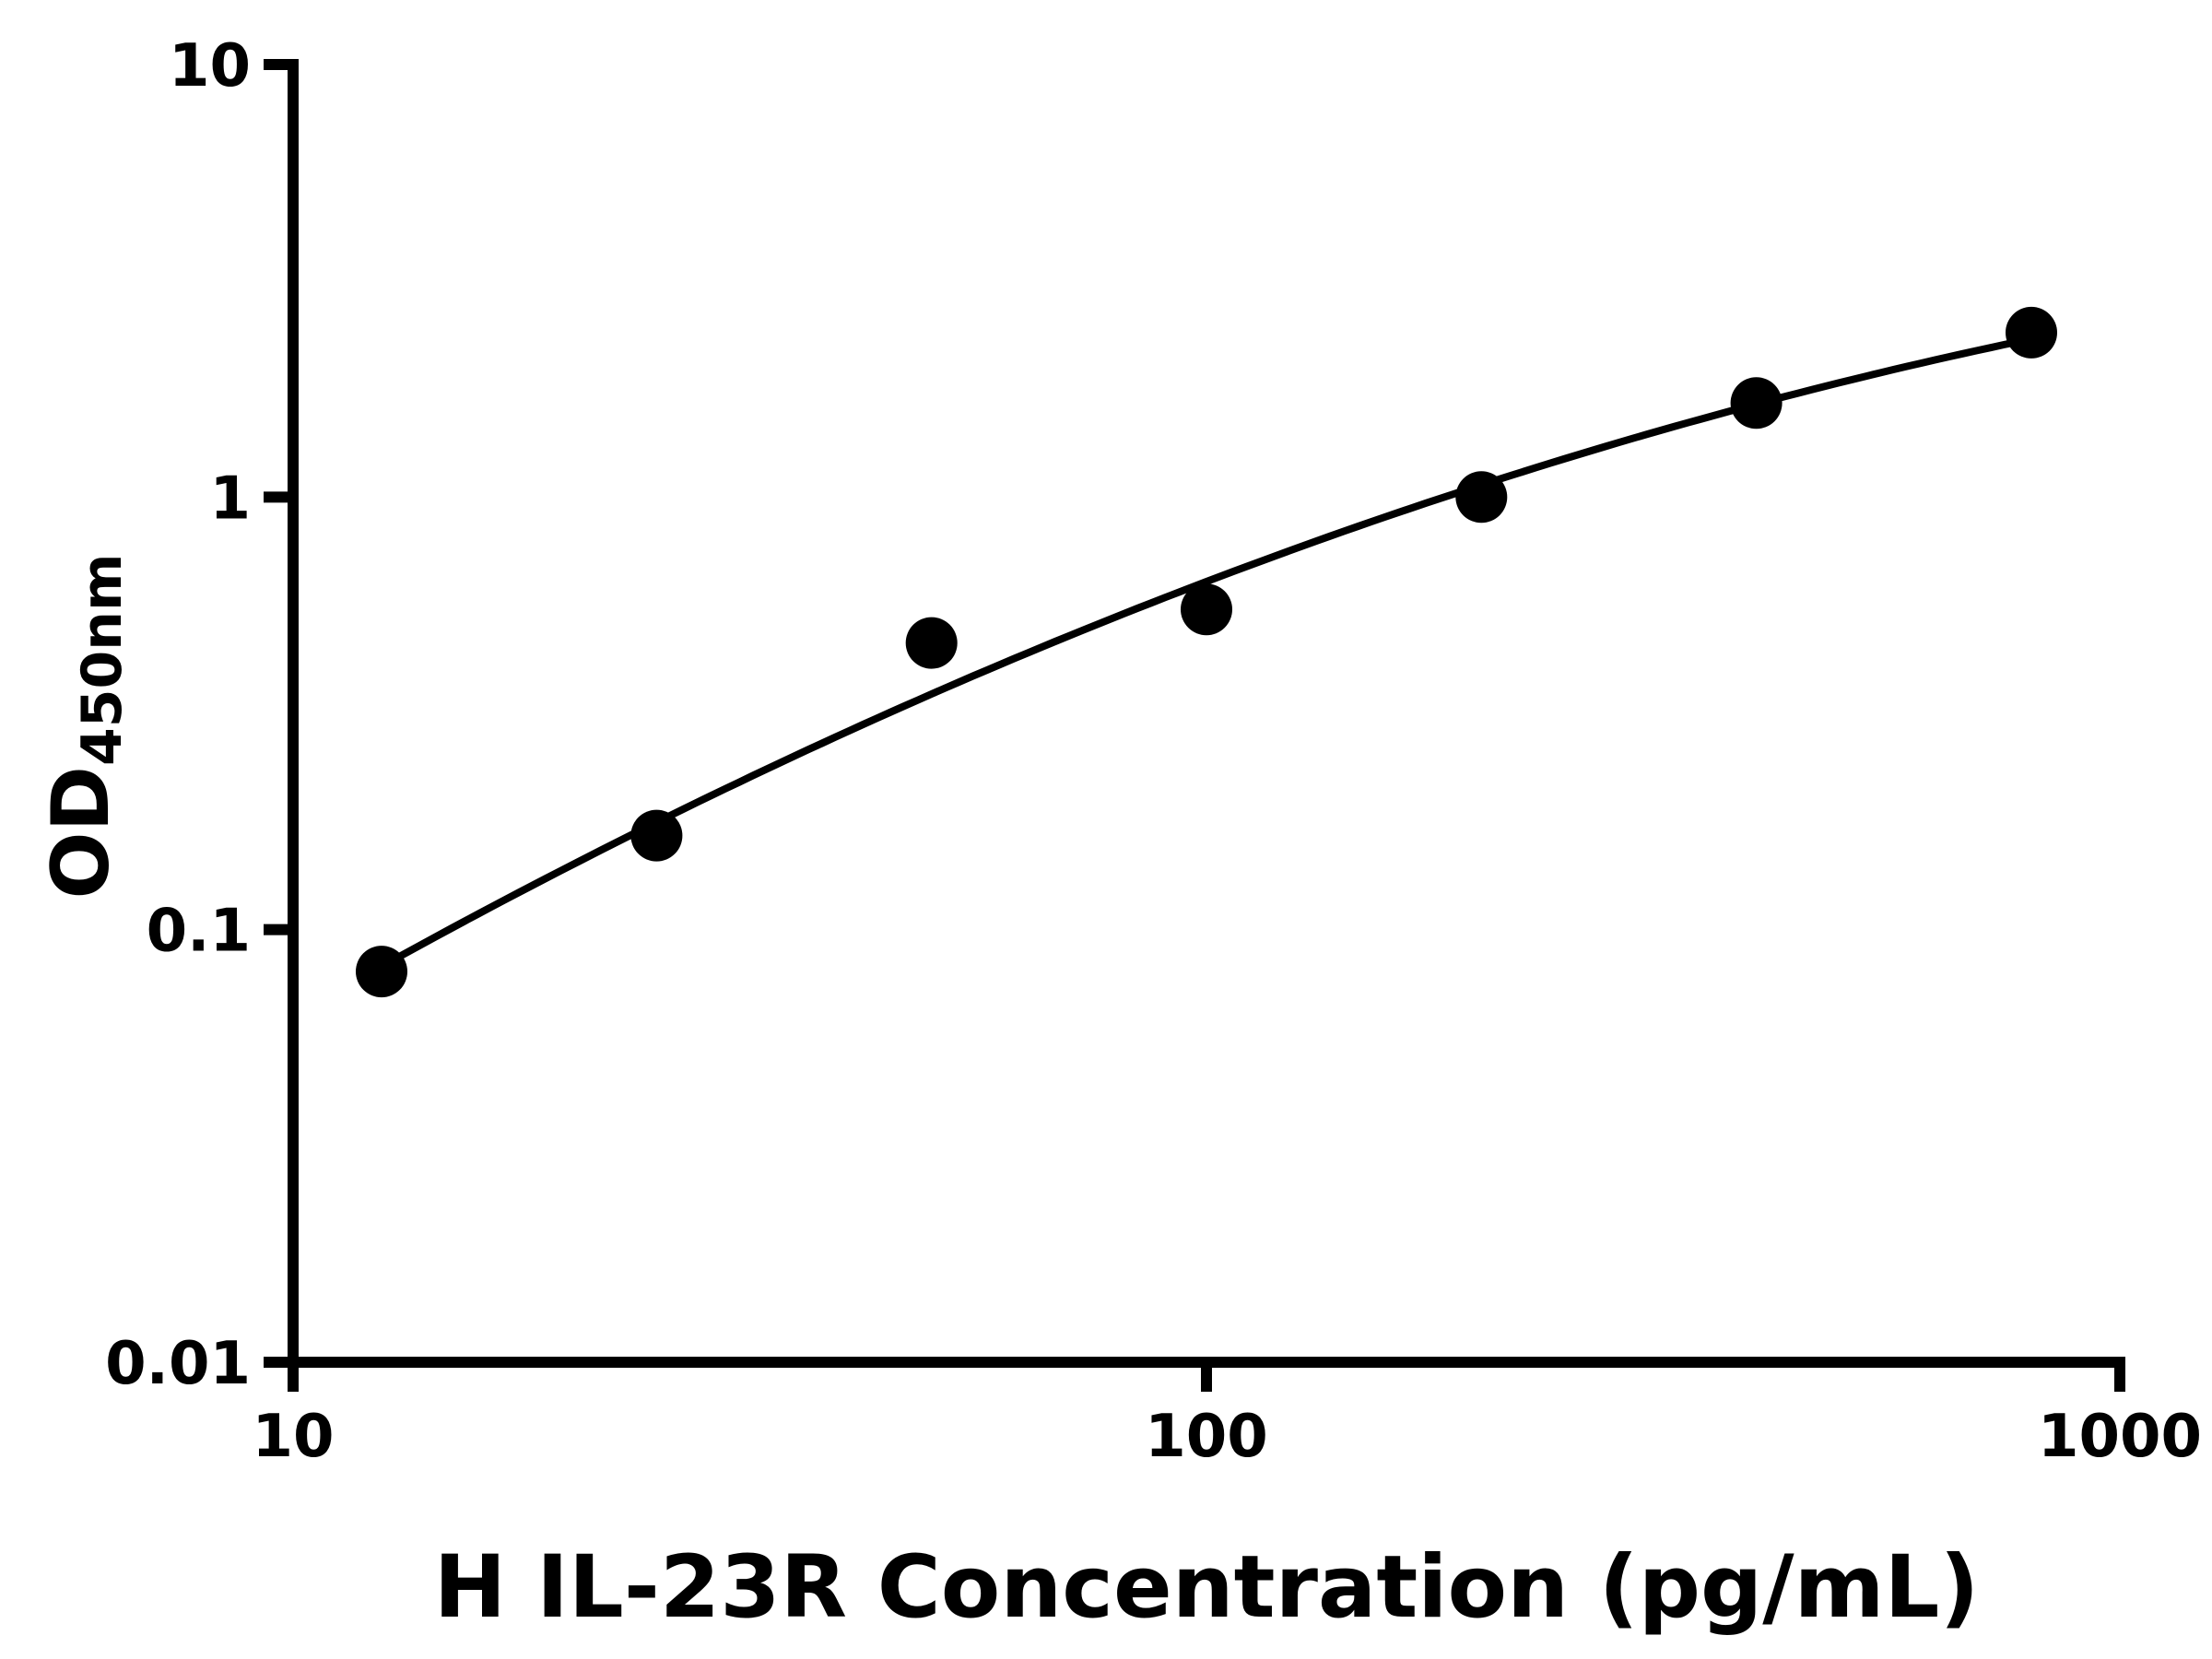 The image size is (2212, 1659). What do you see at coordinates (1206, 1437) in the screenshot?
I see `x-axis-tick-label: 100` at bounding box center [1206, 1437].